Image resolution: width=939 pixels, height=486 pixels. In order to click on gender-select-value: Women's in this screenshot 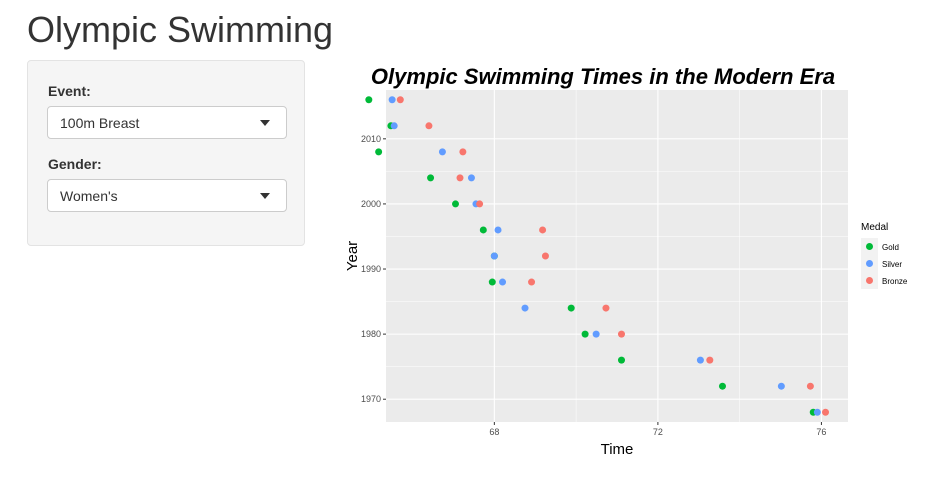, I will do `click(89, 196)`.